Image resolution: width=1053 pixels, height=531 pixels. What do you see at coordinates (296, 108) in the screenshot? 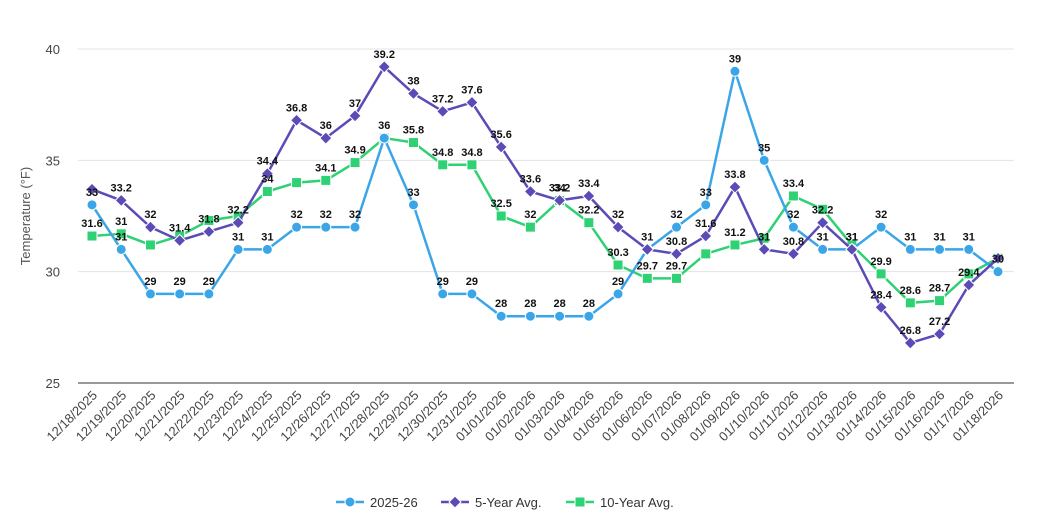
I see `data-label-5-year-avg: 36.8` at bounding box center [296, 108].